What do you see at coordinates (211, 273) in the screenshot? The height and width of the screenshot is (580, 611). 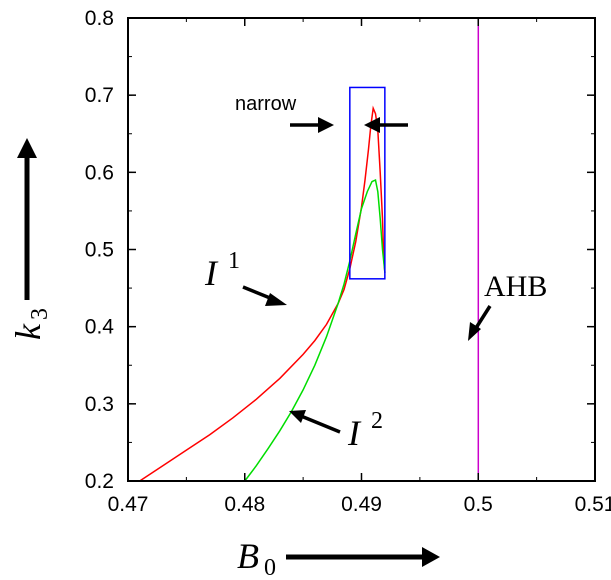 I see `i1-label-symbol: I` at bounding box center [211, 273].